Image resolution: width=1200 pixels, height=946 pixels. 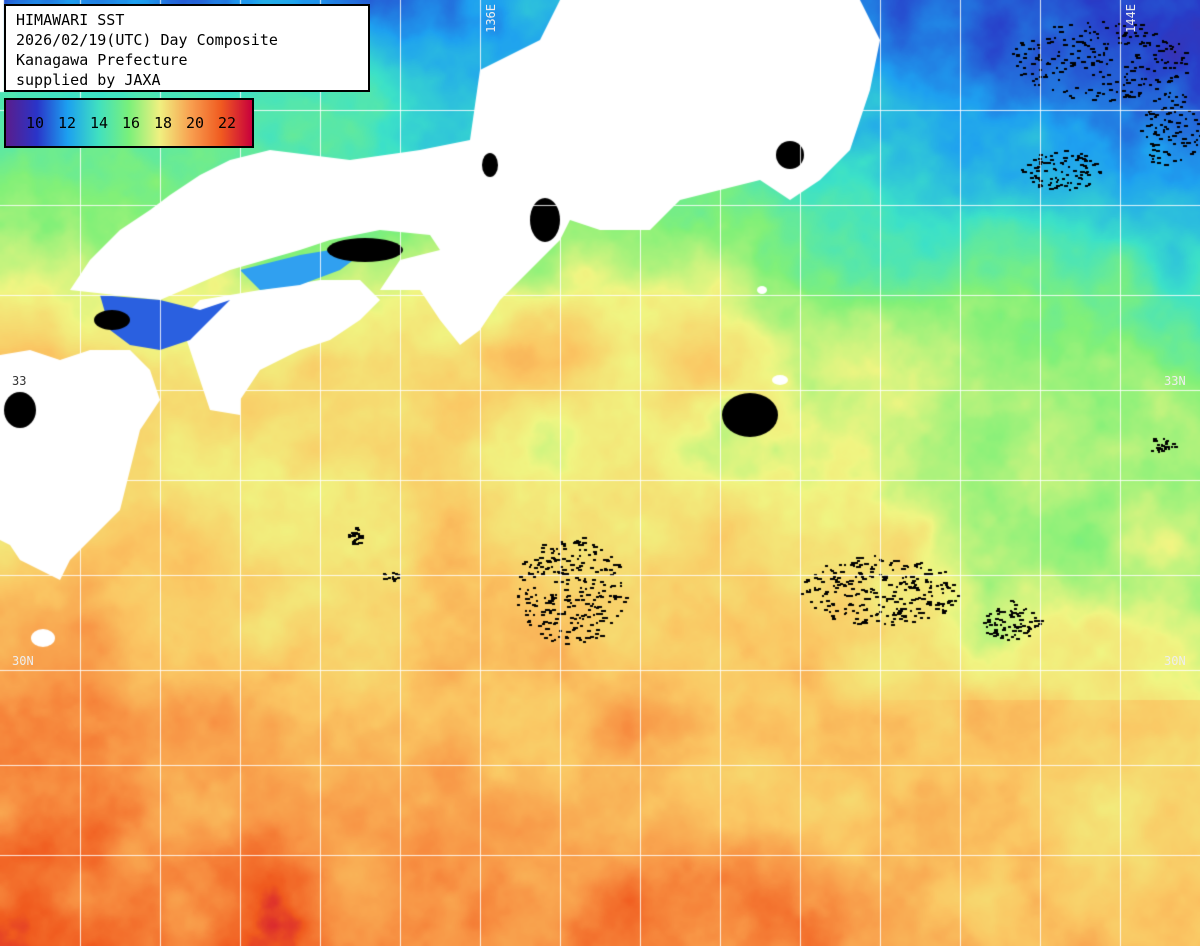 What do you see at coordinates (147, 40) in the screenshot?
I see `title-line-2: 2026/02/19(UTC) Day Composite` at bounding box center [147, 40].